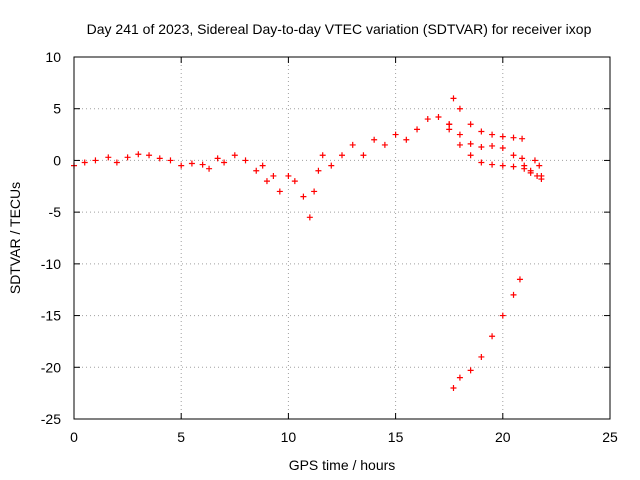 The image size is (640, 480). I want to click on series-lower-branch, so click(495, 154).